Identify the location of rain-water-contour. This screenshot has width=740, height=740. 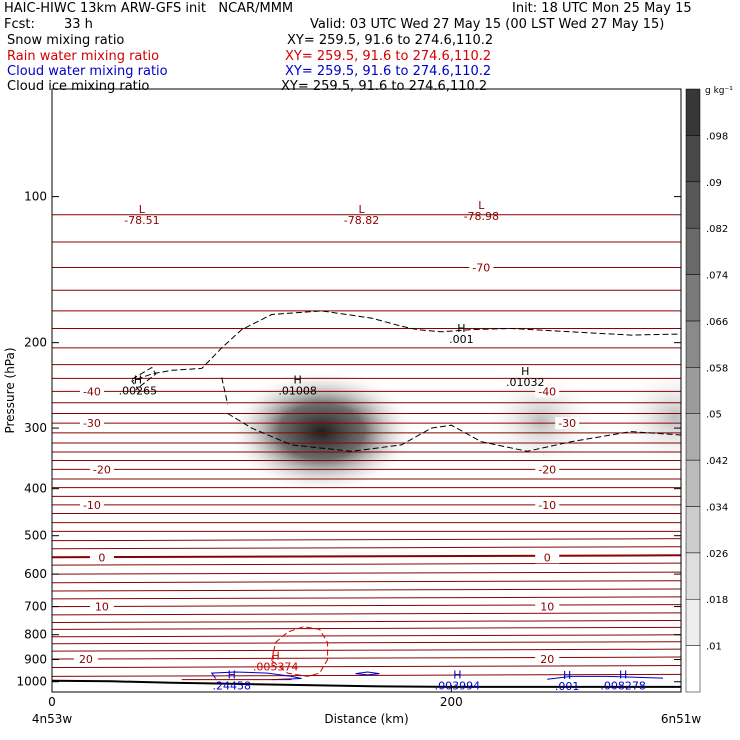
(300, 651).